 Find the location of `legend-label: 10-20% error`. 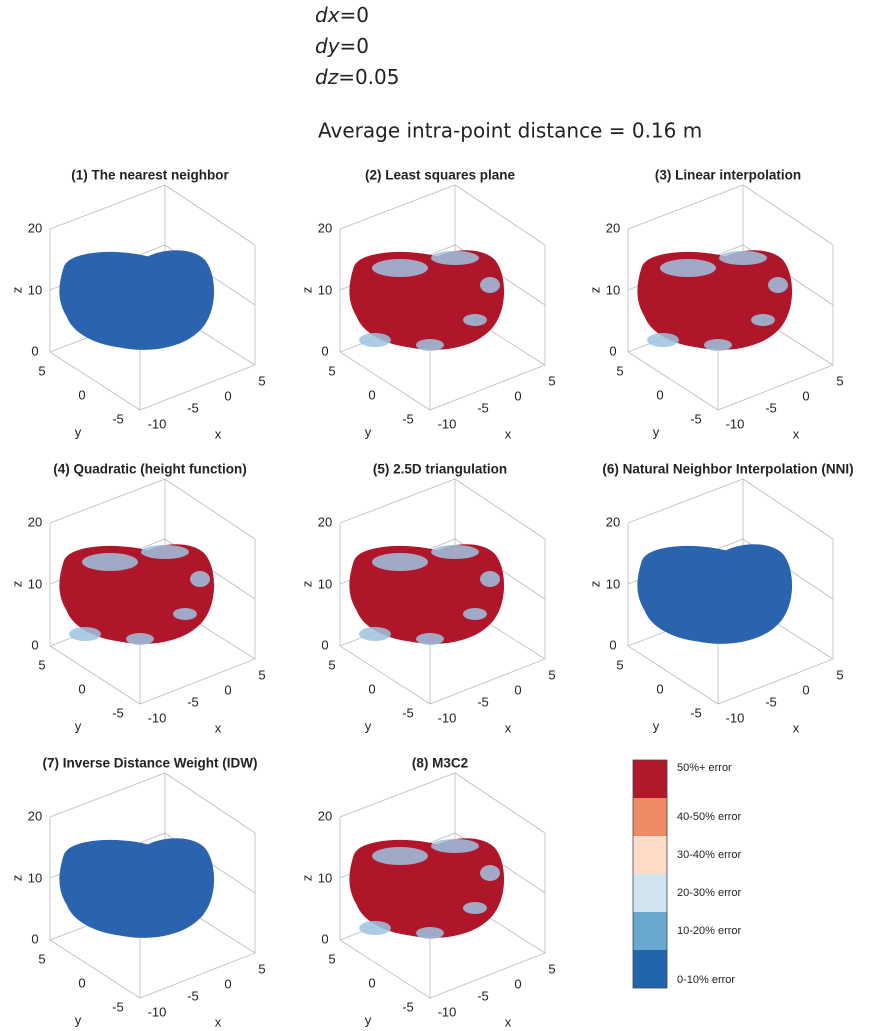

legend-label: 10-20% error is located at coordinates (709, 931).